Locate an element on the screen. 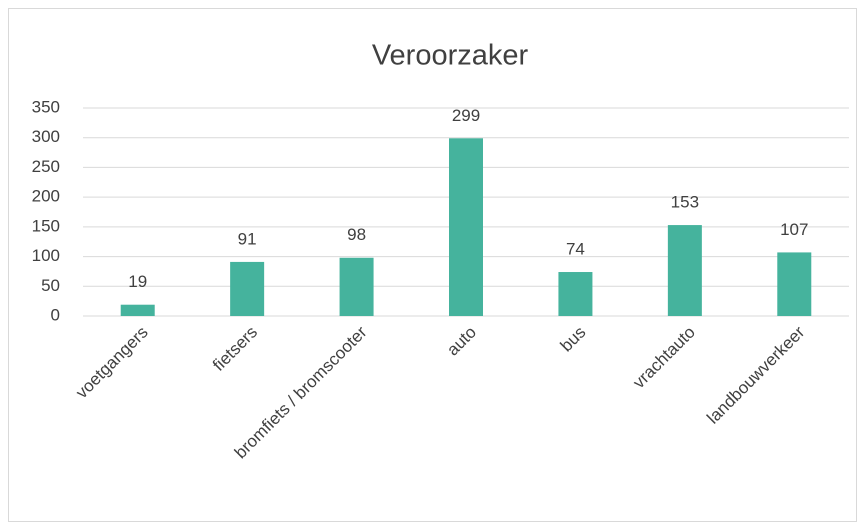 This screenshot has height=530, width=865. y-tick-label: 300 is located at coordinates (46, 136).